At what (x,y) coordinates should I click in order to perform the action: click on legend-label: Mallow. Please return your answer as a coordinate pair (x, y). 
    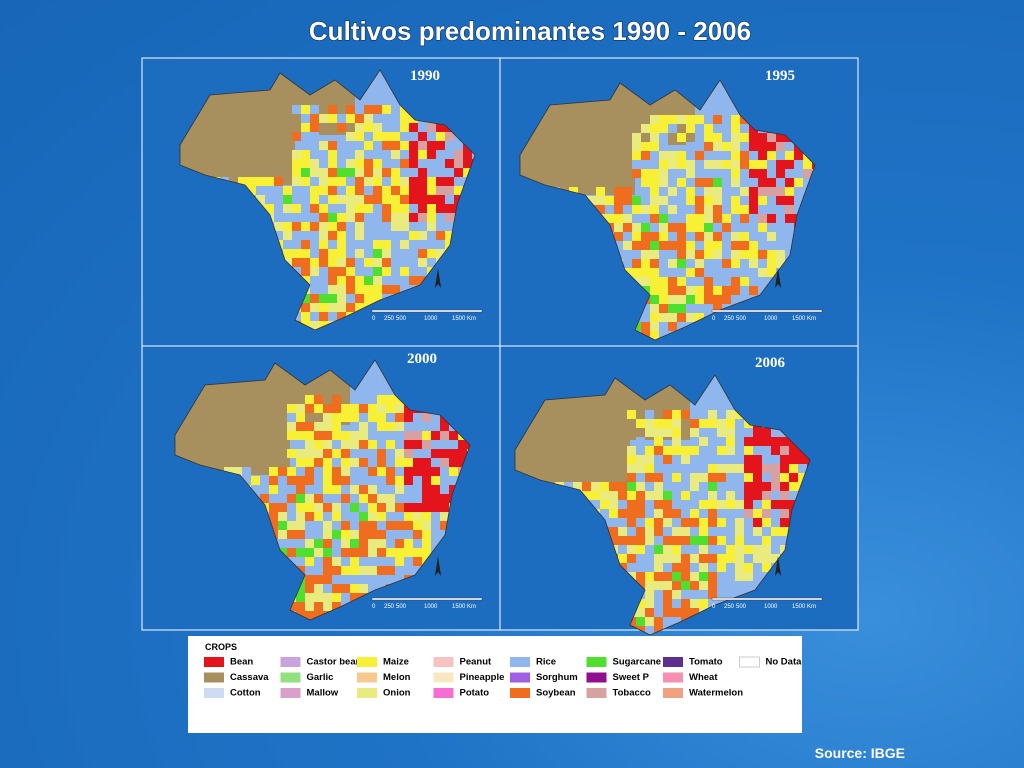
    Looking at the image, I should click on (323, 693).